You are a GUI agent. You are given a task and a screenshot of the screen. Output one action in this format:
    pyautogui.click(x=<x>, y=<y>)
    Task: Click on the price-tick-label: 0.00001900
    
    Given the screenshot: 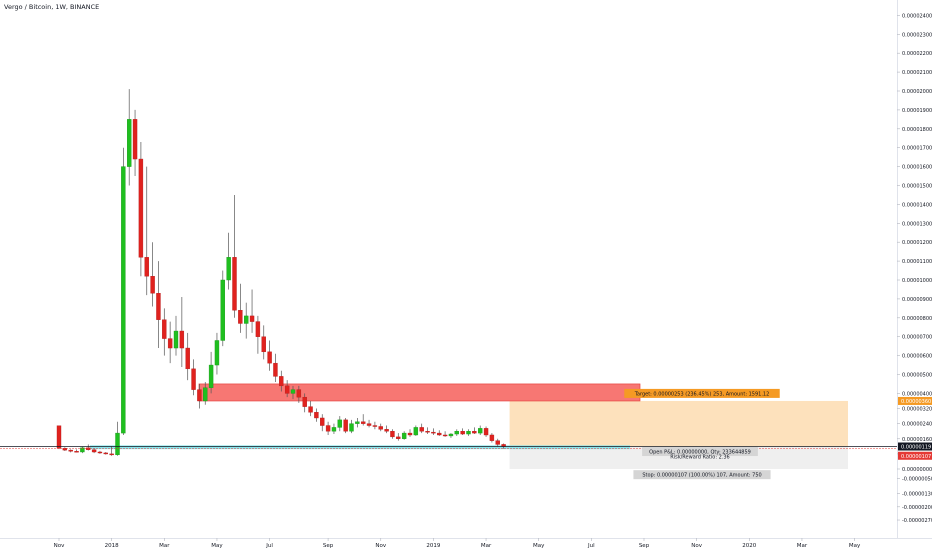 What is the action you would take?
    pyautogui.click(x=917, y=111)
    